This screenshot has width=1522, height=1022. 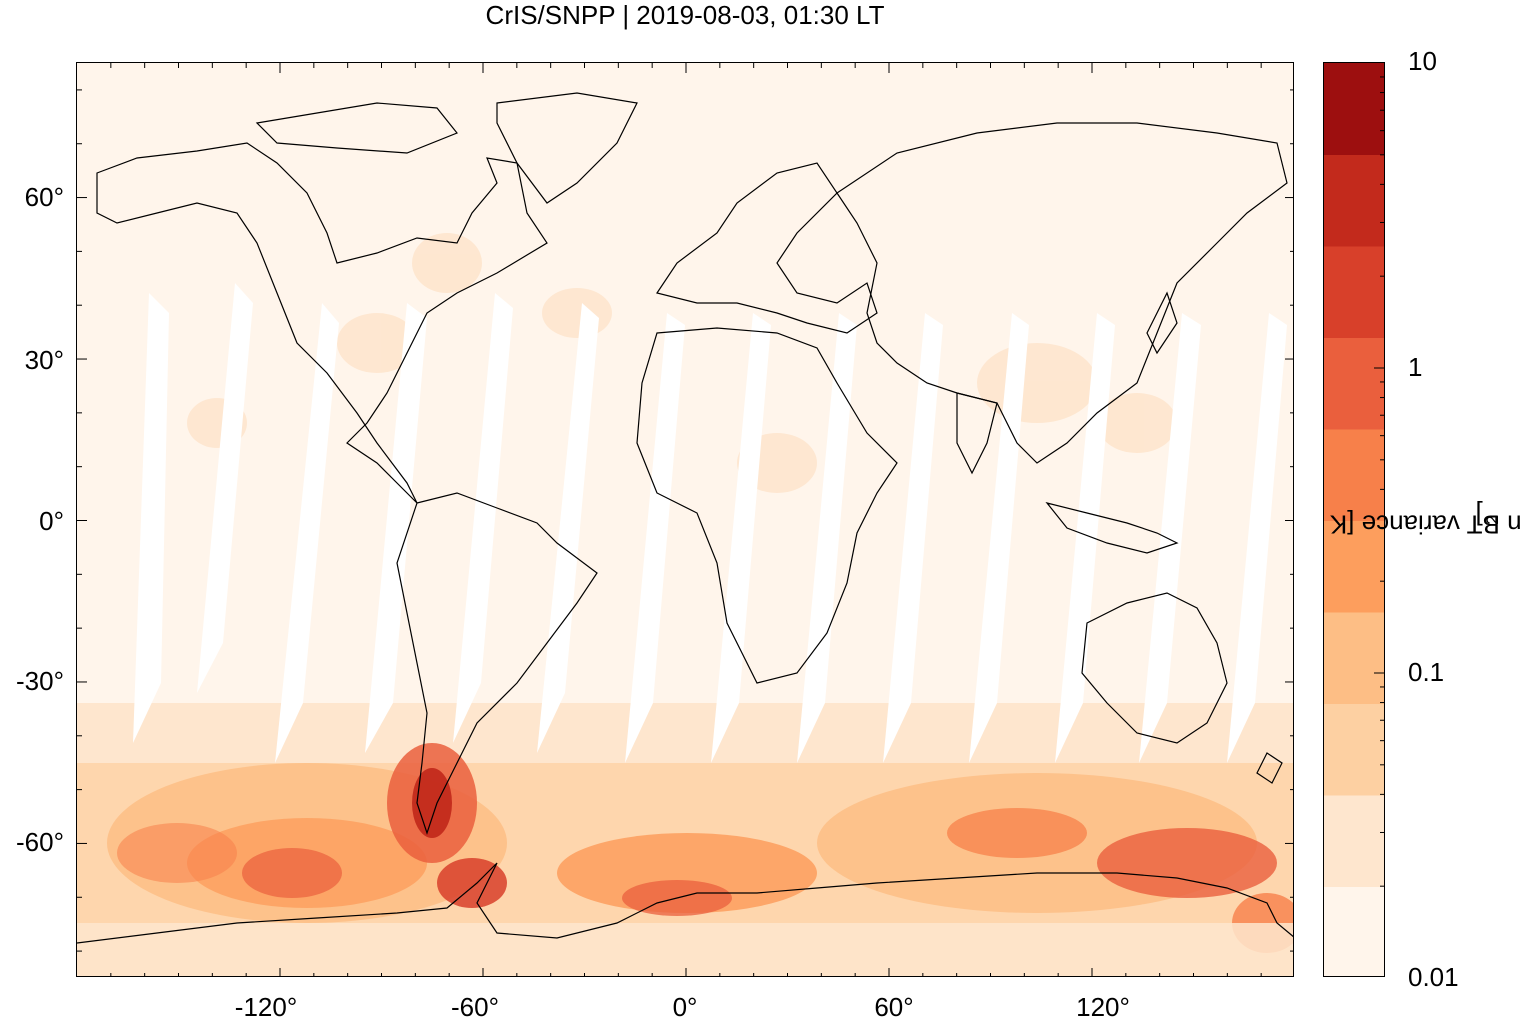 I want to click on colorbar-label-1: 1, so click(x=1415, y=367).